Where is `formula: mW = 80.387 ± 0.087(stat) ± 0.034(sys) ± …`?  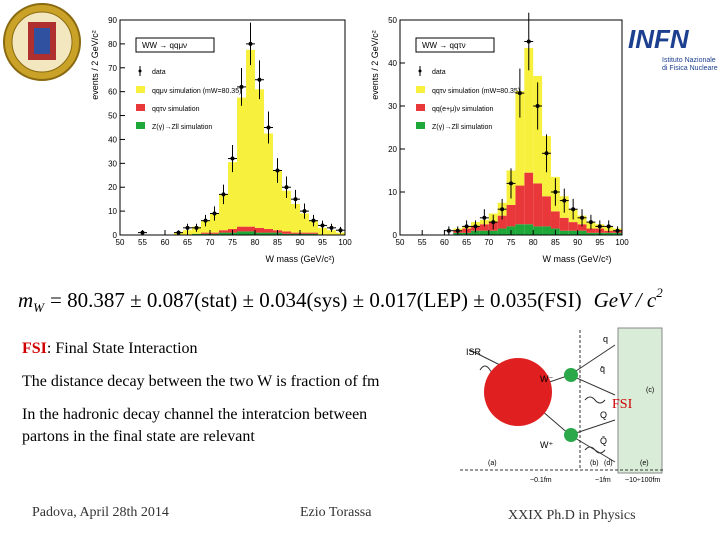
formula: mW = 80.387 ± 0.087(stat) ± 0.034(sys) ± … is located at coordinates (340, 300).